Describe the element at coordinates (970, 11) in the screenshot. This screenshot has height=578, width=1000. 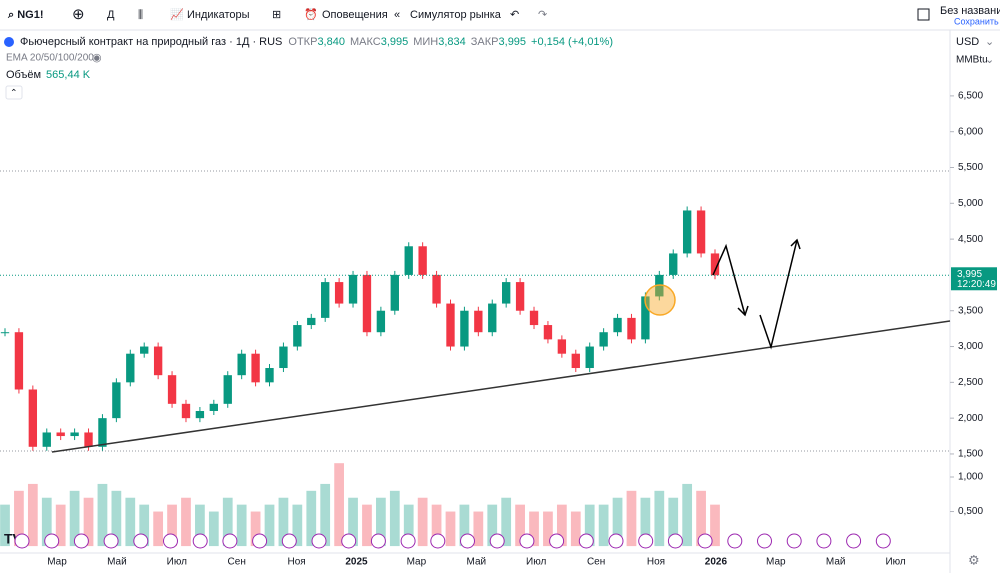
I see `layout-name: Без названия` at that location.